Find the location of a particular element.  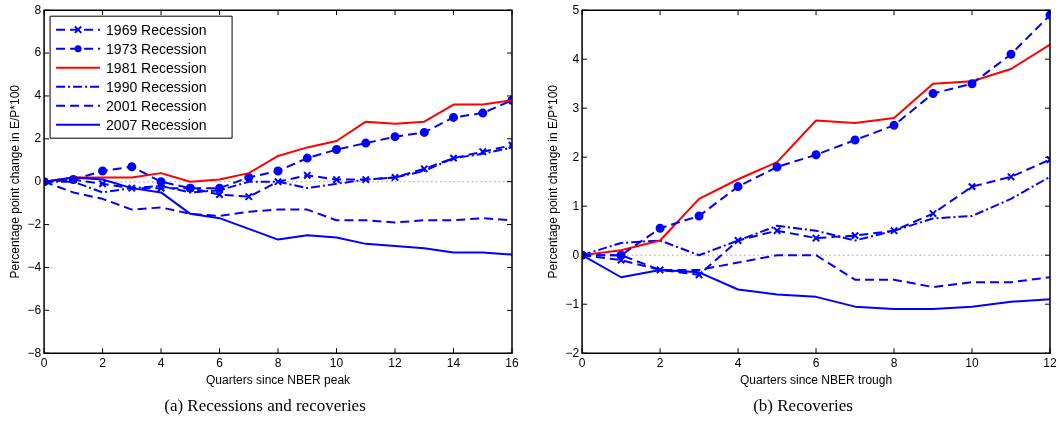

legend-label: 2001 Recession is located at coordinates (156, 105).